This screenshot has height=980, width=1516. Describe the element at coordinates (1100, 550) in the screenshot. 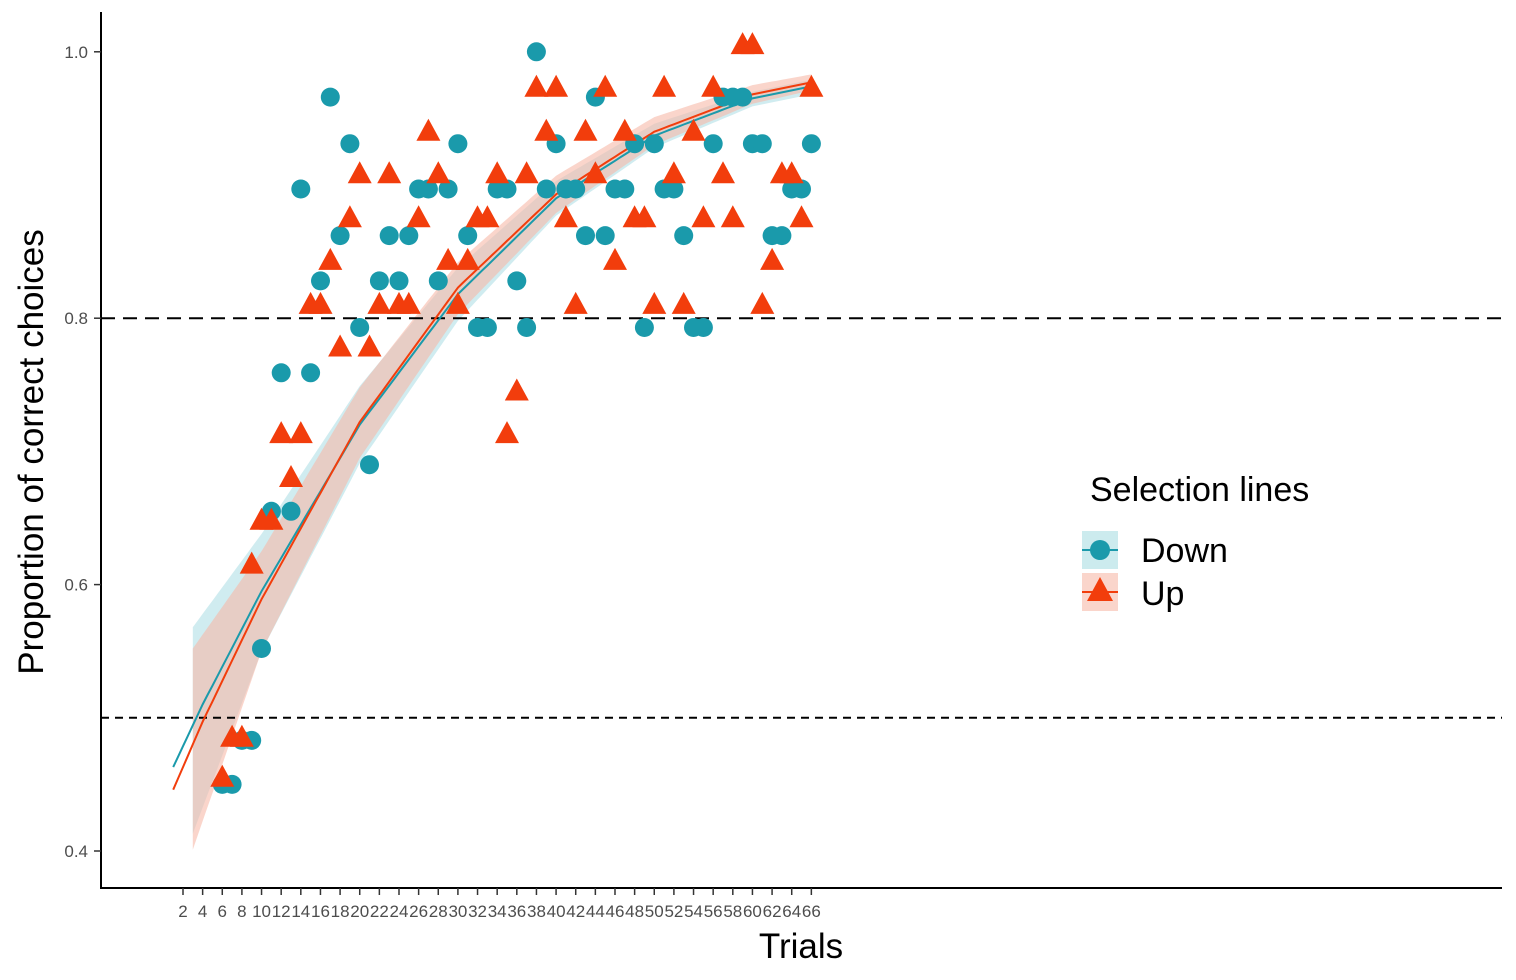

I see `legend-key-down-marker` at that location.